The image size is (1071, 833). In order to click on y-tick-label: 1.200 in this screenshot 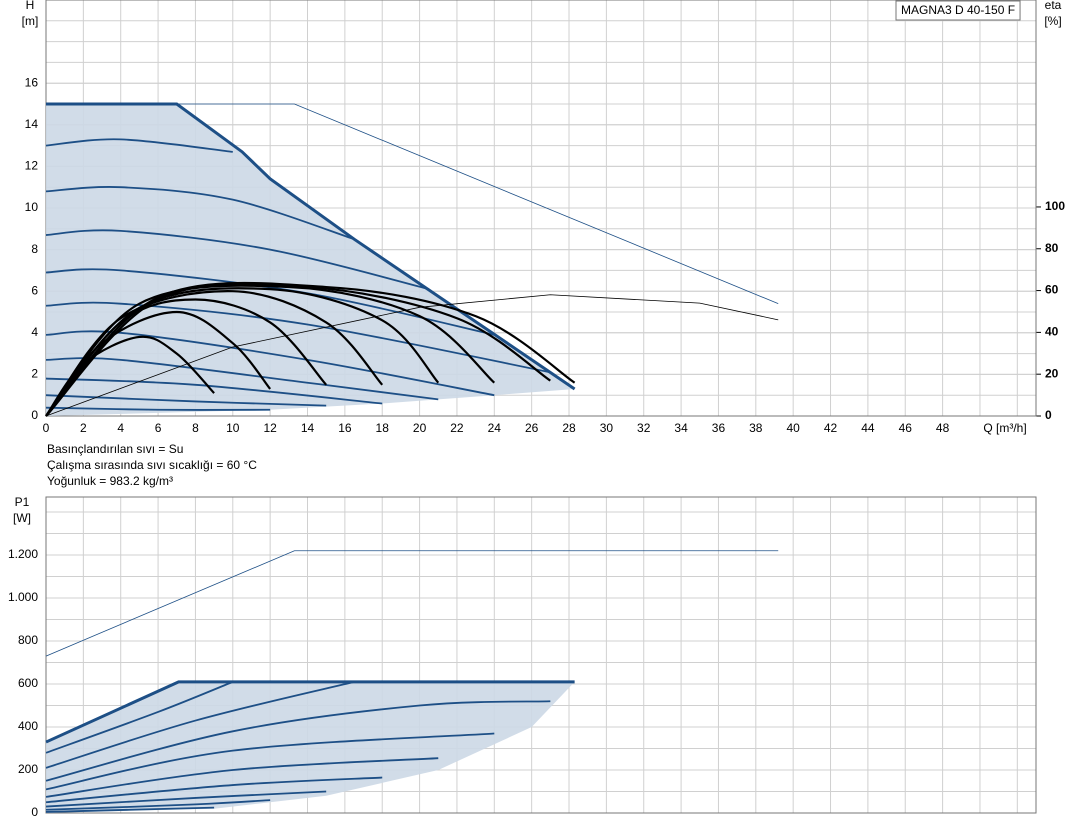, I will do `click(23, 554)`.